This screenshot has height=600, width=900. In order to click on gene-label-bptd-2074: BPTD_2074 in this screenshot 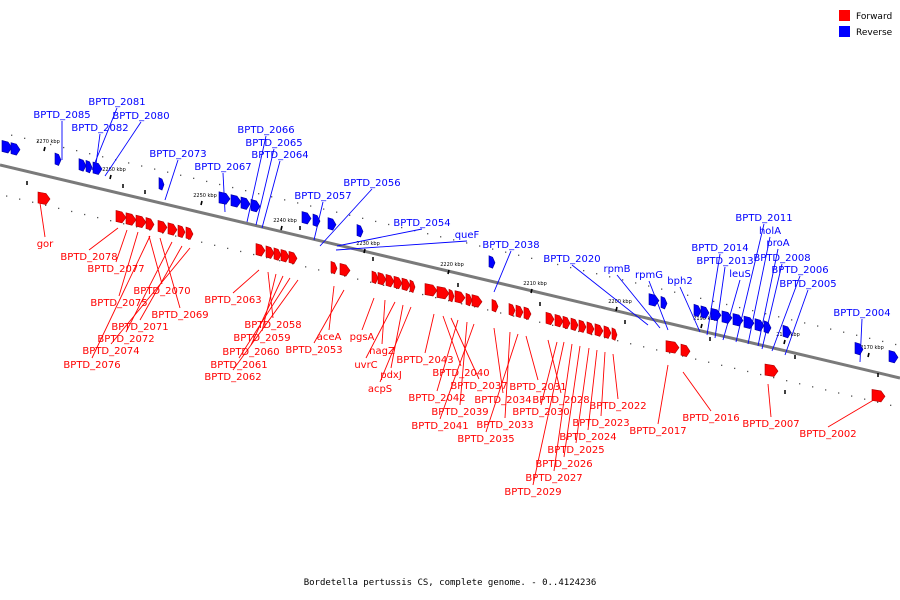, I will do `click(110, 351)`.